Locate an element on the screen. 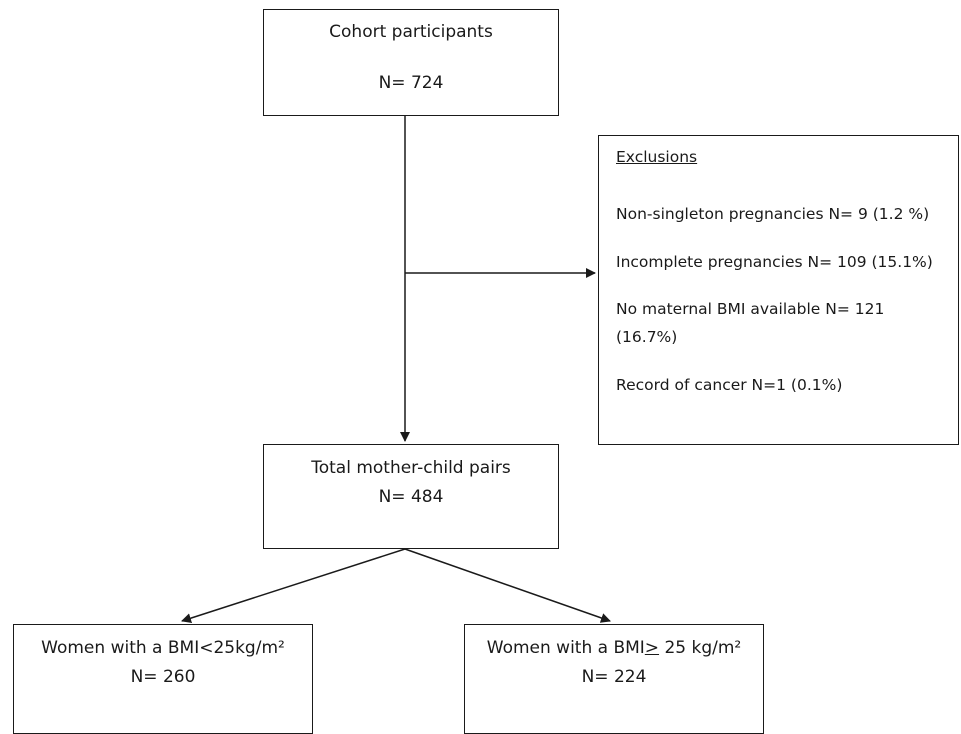  total-pairs-box: Total mother-child pairs N= 484 is located at coordinates (411, 496).